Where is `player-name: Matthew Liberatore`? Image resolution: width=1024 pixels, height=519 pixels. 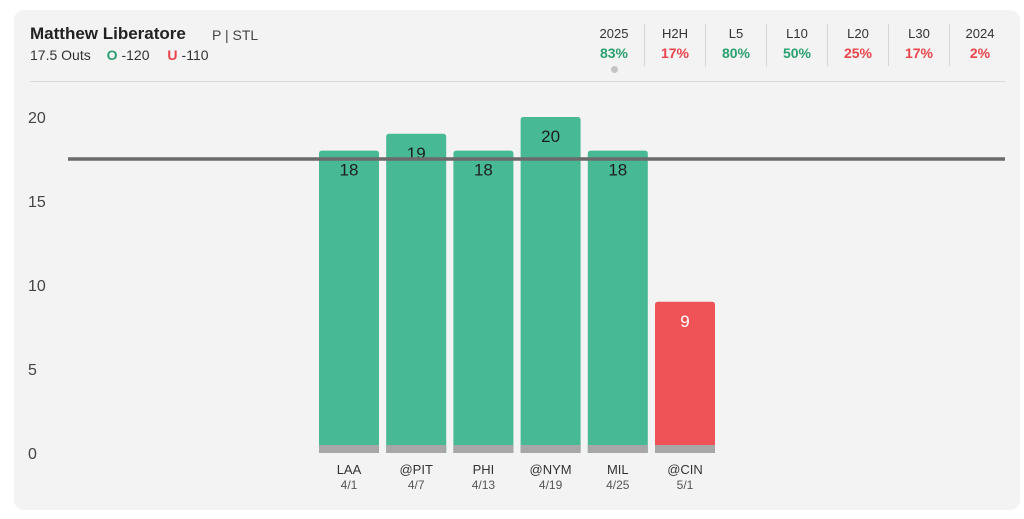 player-name: Matthew Liberatore is located at coordinates (108, 33).